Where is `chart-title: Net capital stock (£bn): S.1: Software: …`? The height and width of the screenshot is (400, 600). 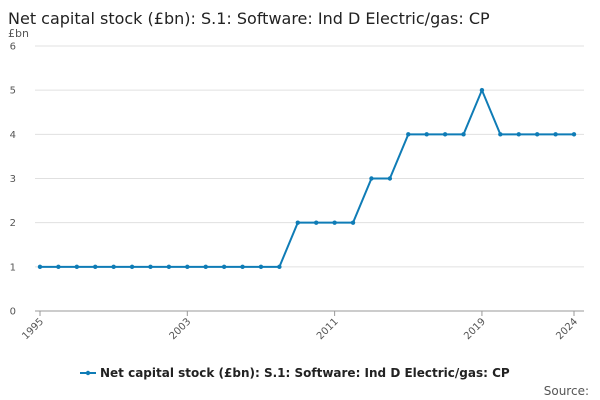 chart-title: Net capital stock (£bn): S.1: Software: … is located at coordinates (249, 18).